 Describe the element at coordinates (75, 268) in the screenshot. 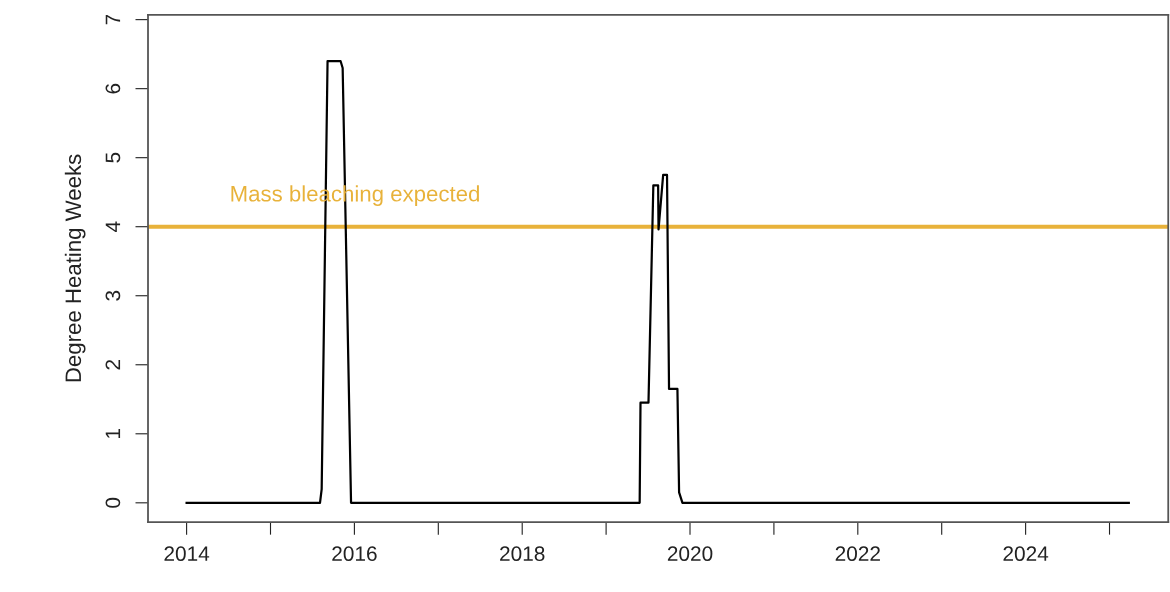

I see `y-axis-title: Degree Heating Weeks` at that location.